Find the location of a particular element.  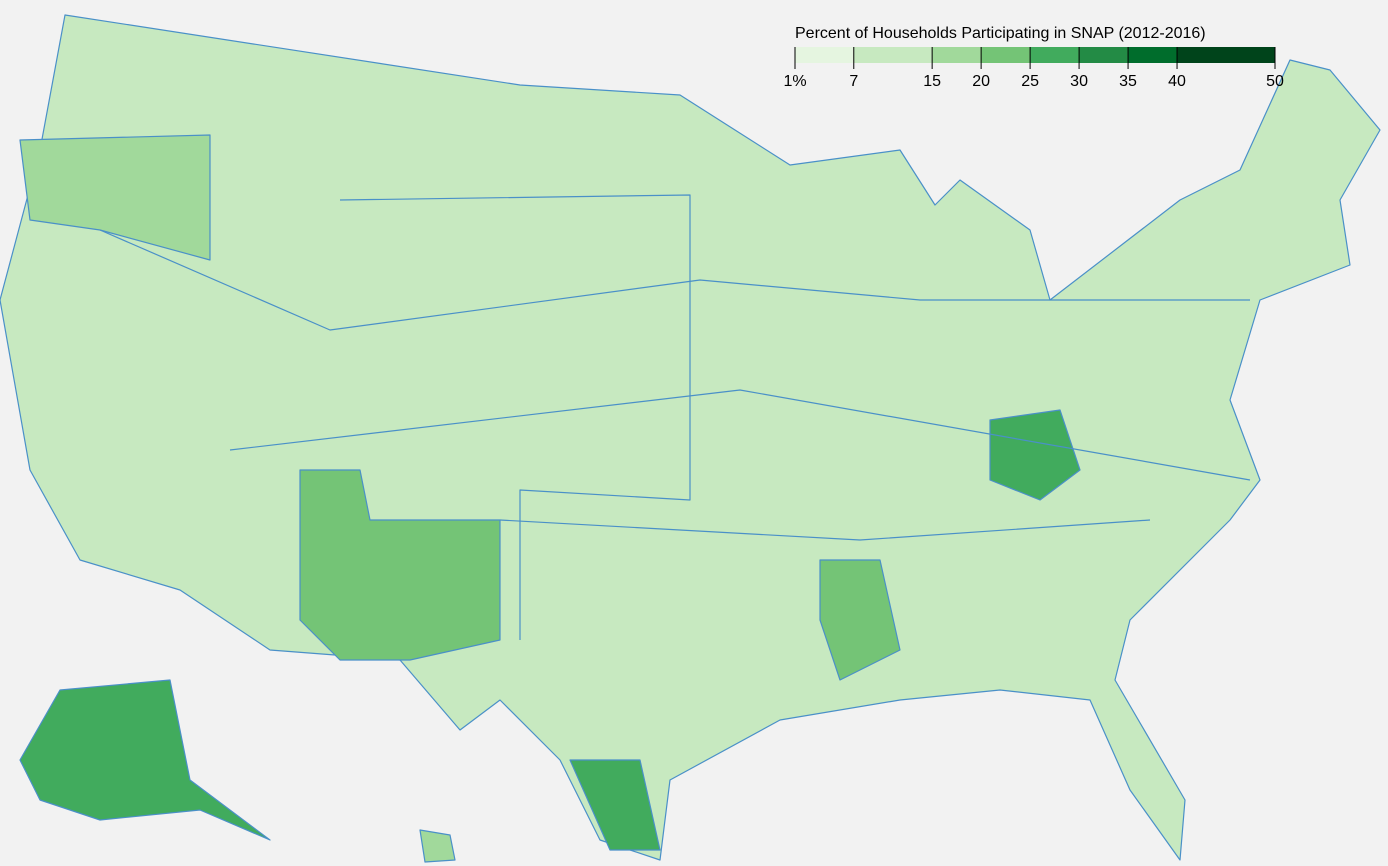

tick-label: 15 is located at coordinates (932, 81).